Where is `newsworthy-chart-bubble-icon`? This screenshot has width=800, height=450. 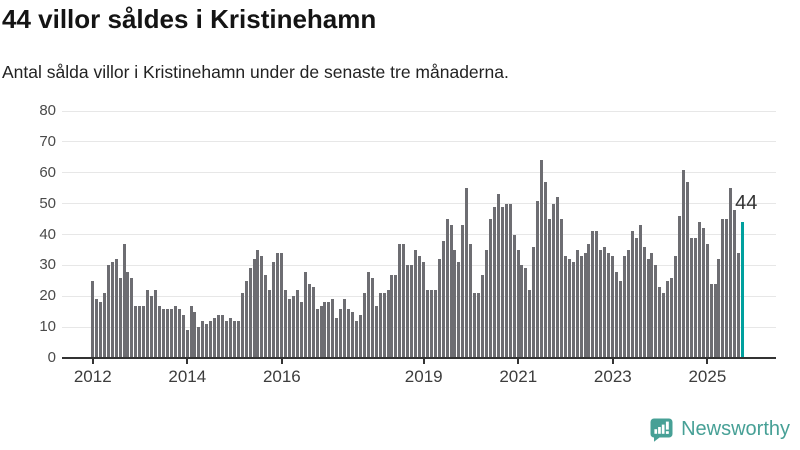
newsworthy-chart-bubble-icon is located at coordinates (661, 429).